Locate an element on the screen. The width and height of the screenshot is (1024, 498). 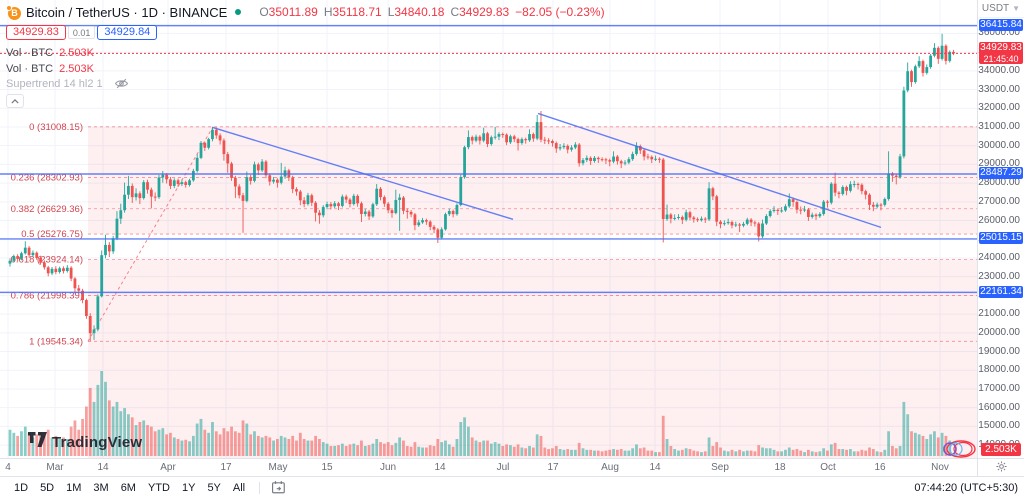
range-button-5d: 5D is located at coordinates (47, 488).